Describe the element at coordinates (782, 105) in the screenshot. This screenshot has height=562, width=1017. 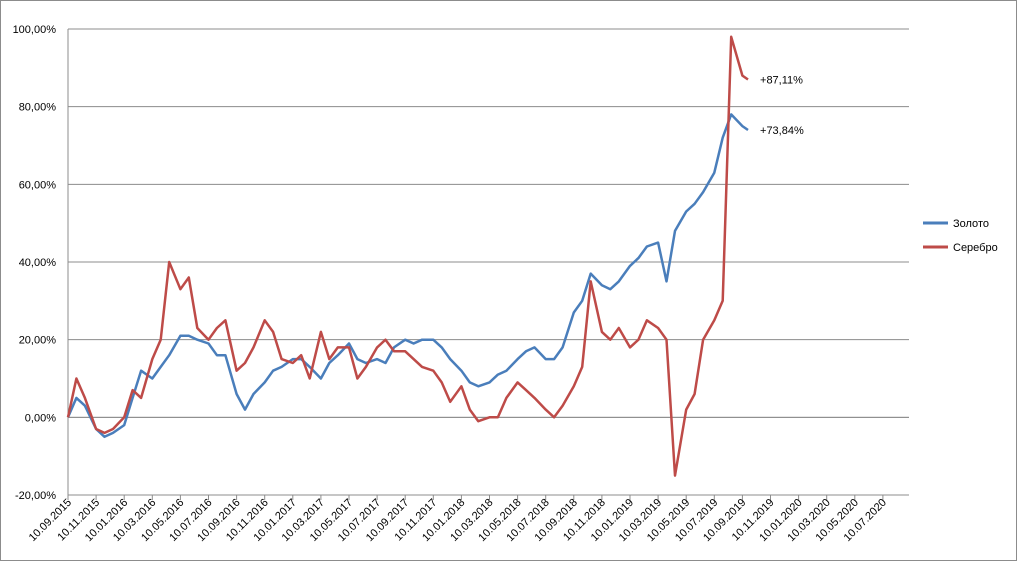
I see `end-value-labels: +73,84% +87,11%` at that location.